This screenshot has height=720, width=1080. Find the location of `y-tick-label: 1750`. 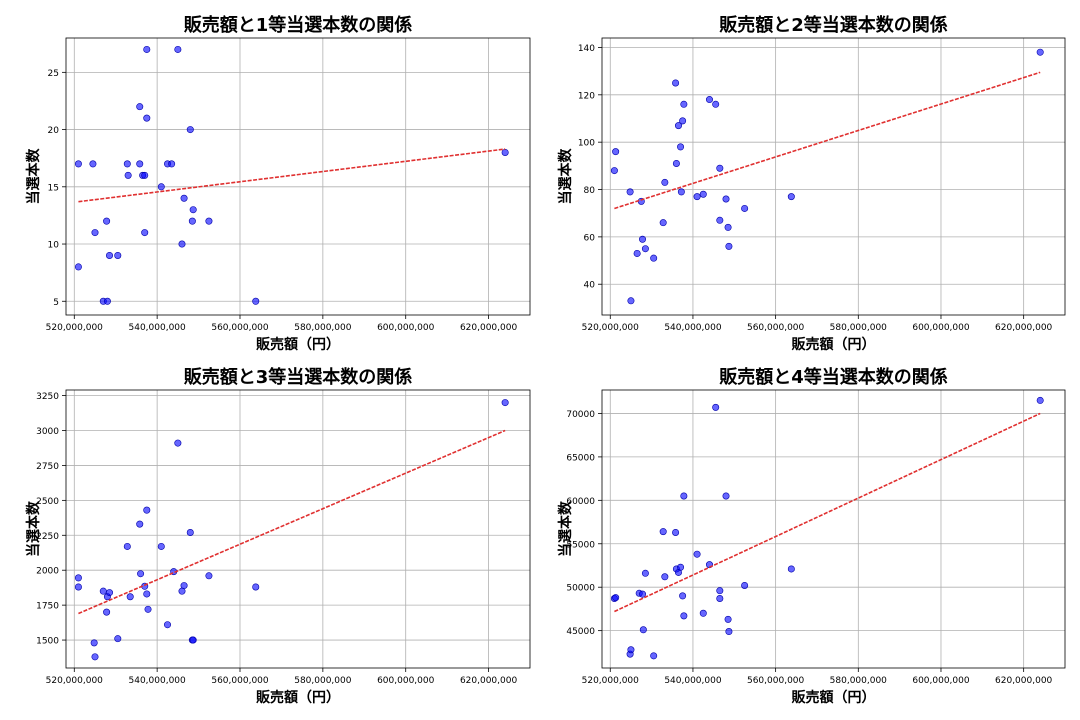

y-tick-label: 1750 is located at coordinates (47, 607).